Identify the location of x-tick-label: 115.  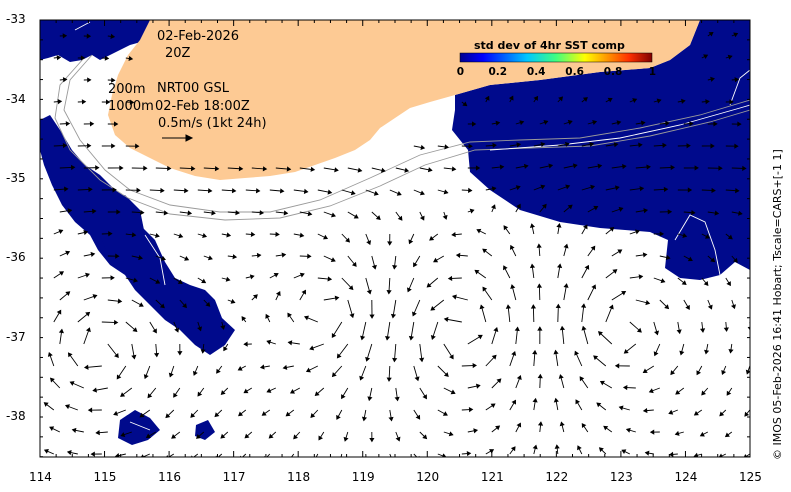
(105, 477).